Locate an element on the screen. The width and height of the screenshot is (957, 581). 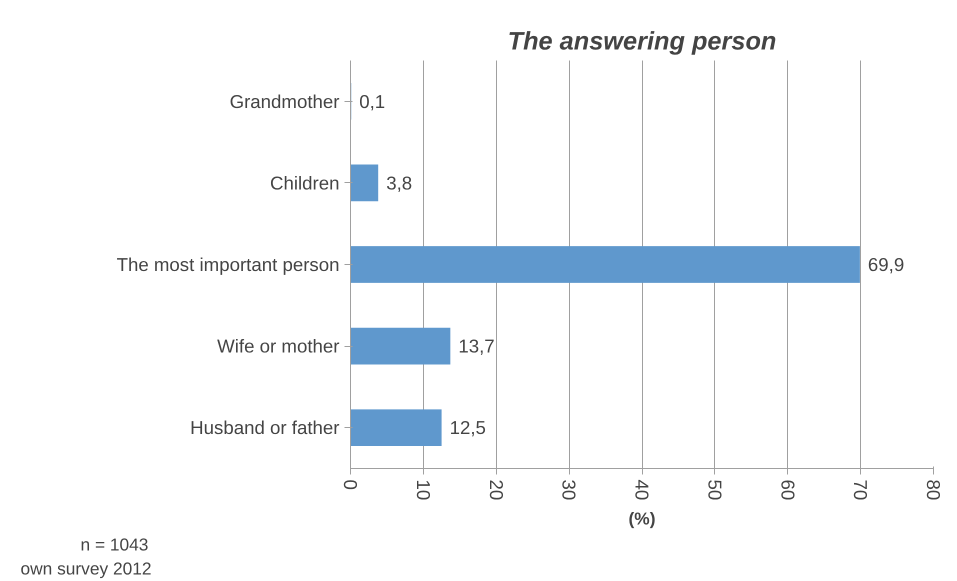
x-tick-label: 70 is located at coordinates (861, 490).